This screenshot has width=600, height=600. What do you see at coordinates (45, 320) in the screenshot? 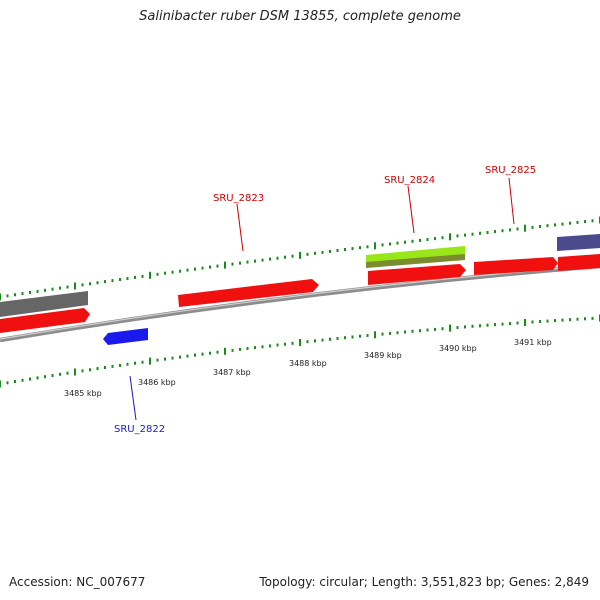
I see `red-gene-arrow-left` at bounding box center [45, 320].